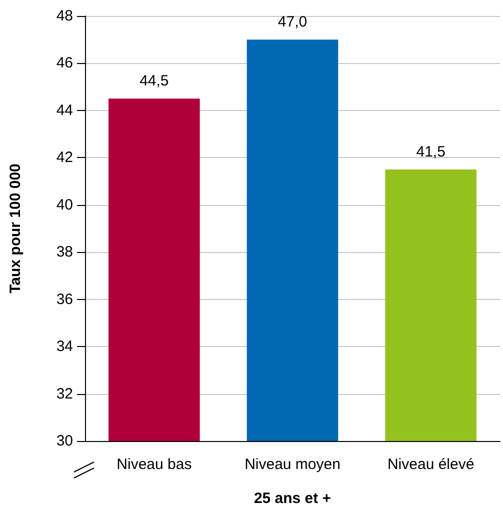 Image resolution: width=503 pixels, height=511 pixels. I want to click on y-tick-label: 48, so click(64, 16).